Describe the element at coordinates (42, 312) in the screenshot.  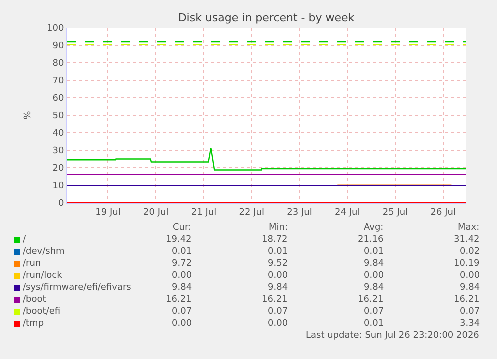
I see `legend-label: /boot/efi` at that location.